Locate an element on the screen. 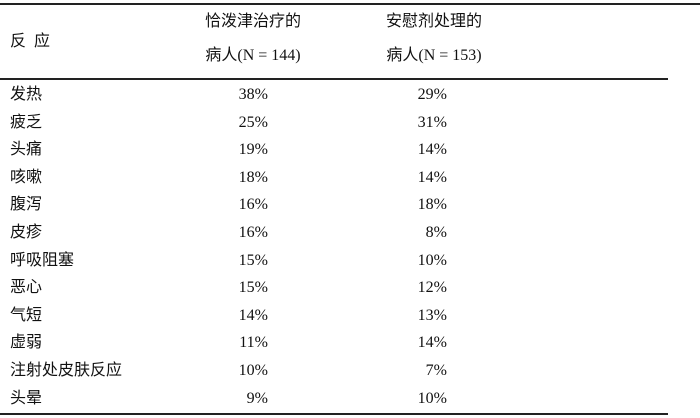 The image size is (700, 418). reaction-cell: 呼吸阻塞 is located at coordinates (42, 260).